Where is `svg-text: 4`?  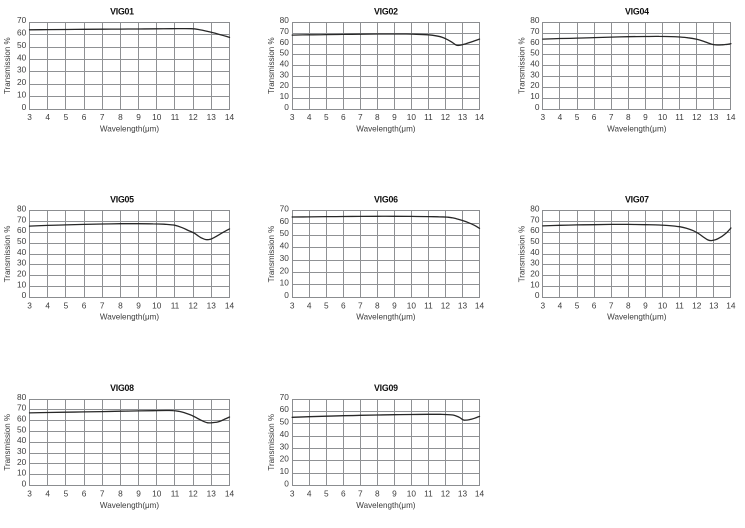 svg-text: 4 is located at coordinates (560, 117).